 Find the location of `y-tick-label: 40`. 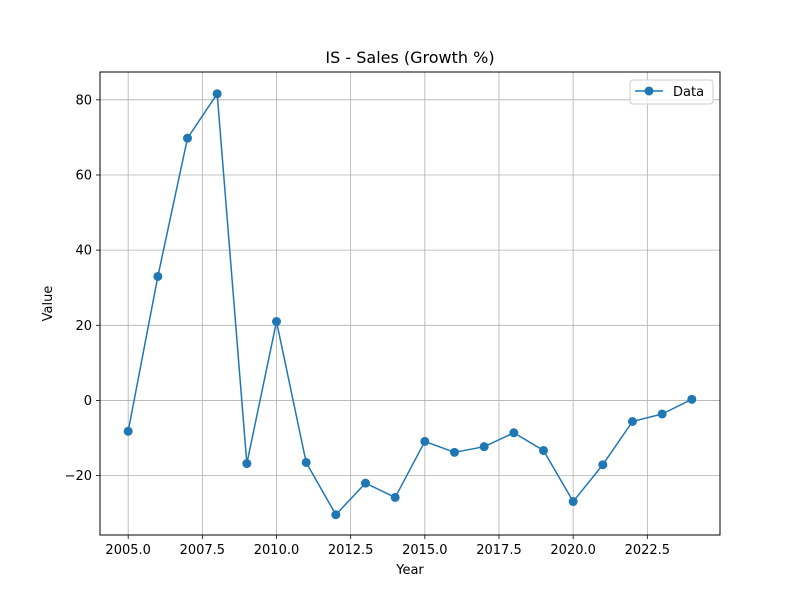

y-tick-label: 40 is located at coordinates (83, 251).